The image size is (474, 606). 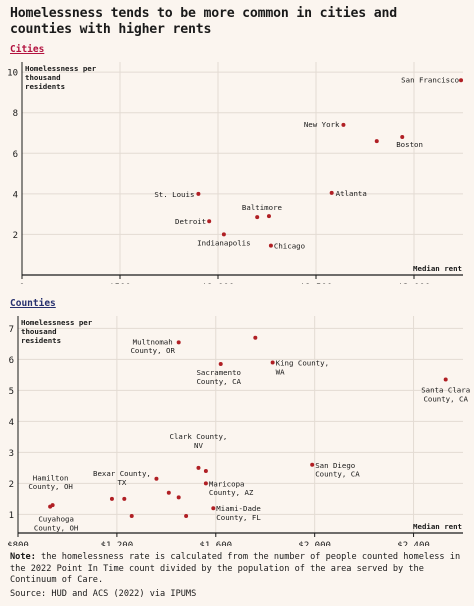 I want to click on cities-point-label: Atlanta, so click(x=351, y=193).